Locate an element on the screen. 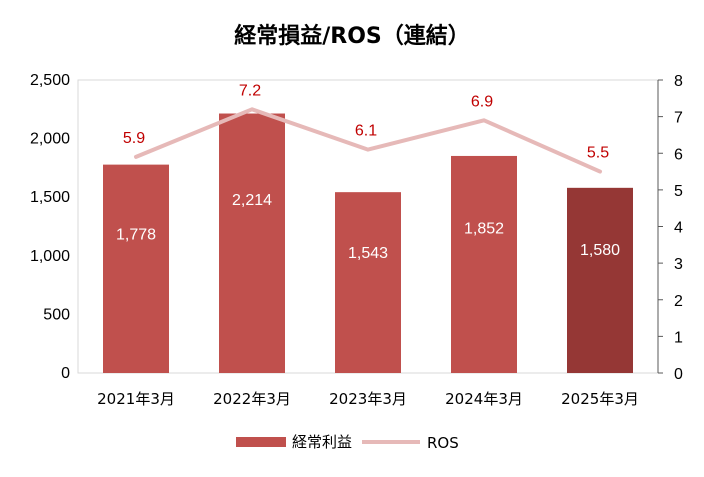  y-left-tick-label: 2,000 is located at coordinates (50, 139).